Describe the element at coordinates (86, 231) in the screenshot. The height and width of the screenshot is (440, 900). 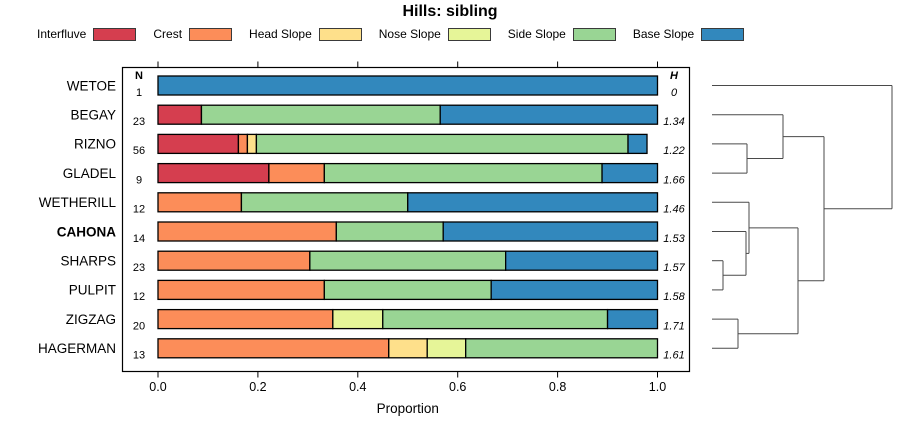
I see `row-label: CAHONA` at that location.